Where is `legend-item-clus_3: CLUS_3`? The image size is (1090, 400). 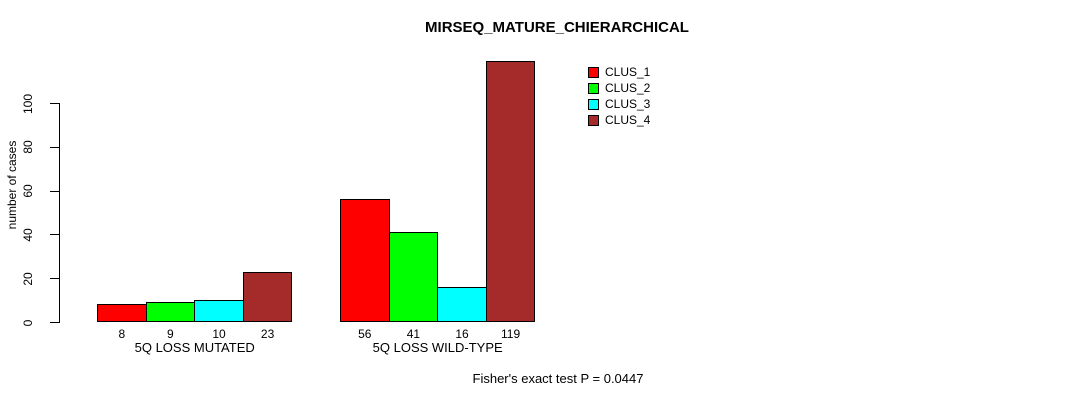 legend-item-clus_3: CLUS_3 is located at coordinates (619, 104).